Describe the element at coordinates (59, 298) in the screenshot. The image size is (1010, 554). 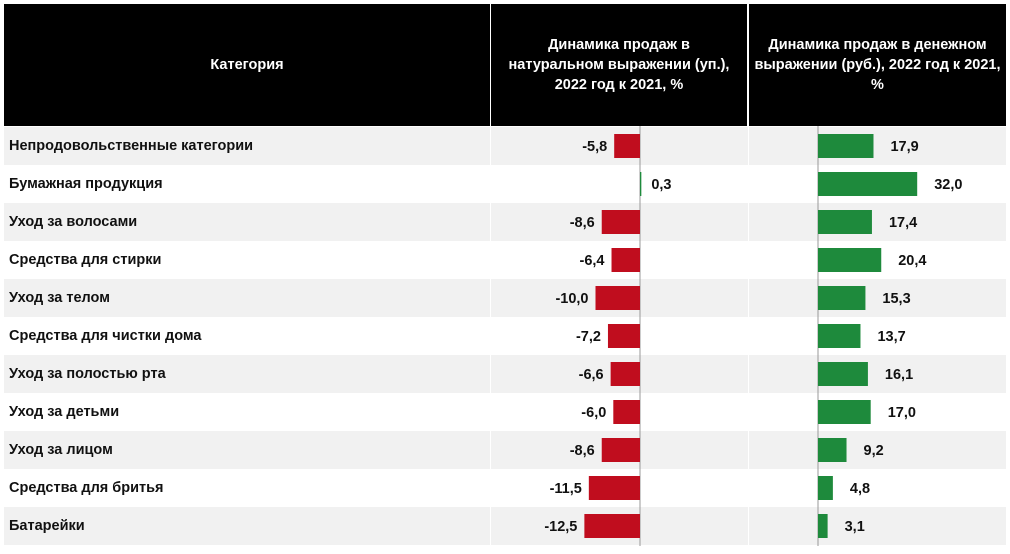
I see `category-label: Уход за телом` at that location.